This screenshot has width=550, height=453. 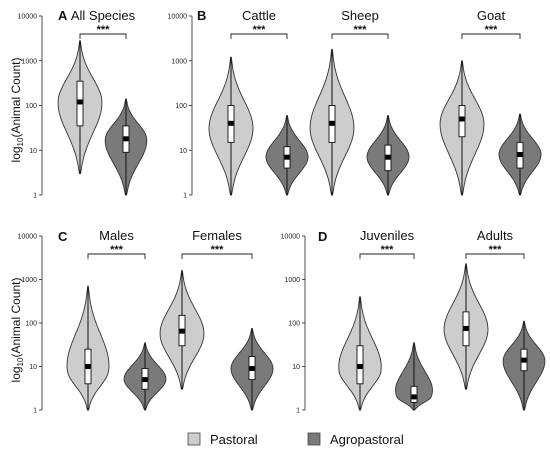 I want to click on legend-swatch-agropastoral, so click(x=314, y=439).